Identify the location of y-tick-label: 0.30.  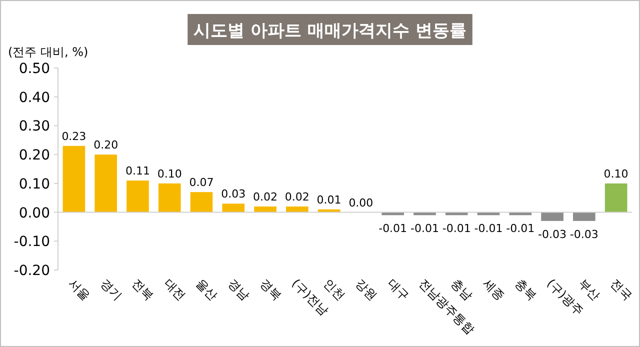
(34, 126).